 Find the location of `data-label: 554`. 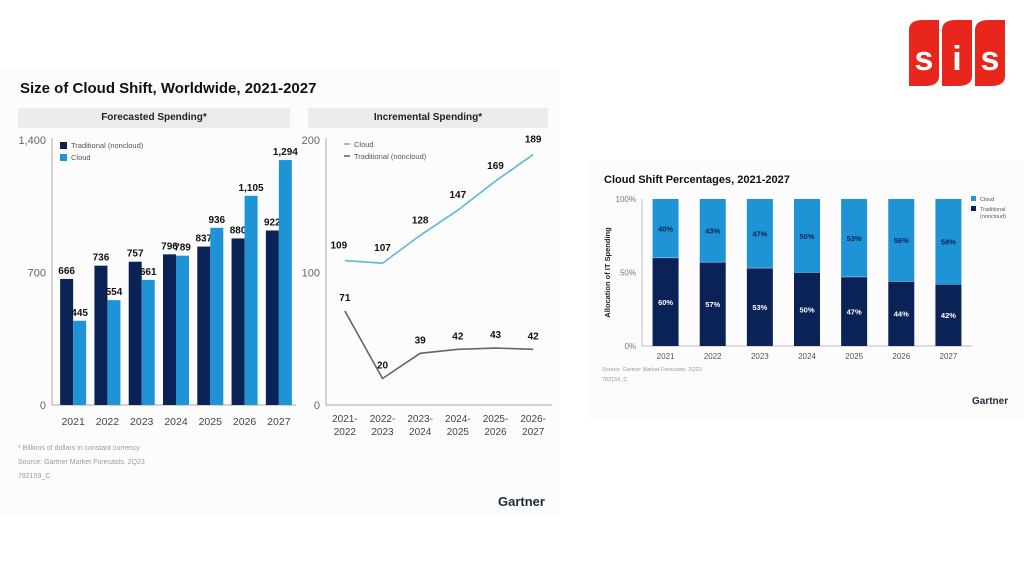

data-label: 554 is located at coordinates (114, 292).